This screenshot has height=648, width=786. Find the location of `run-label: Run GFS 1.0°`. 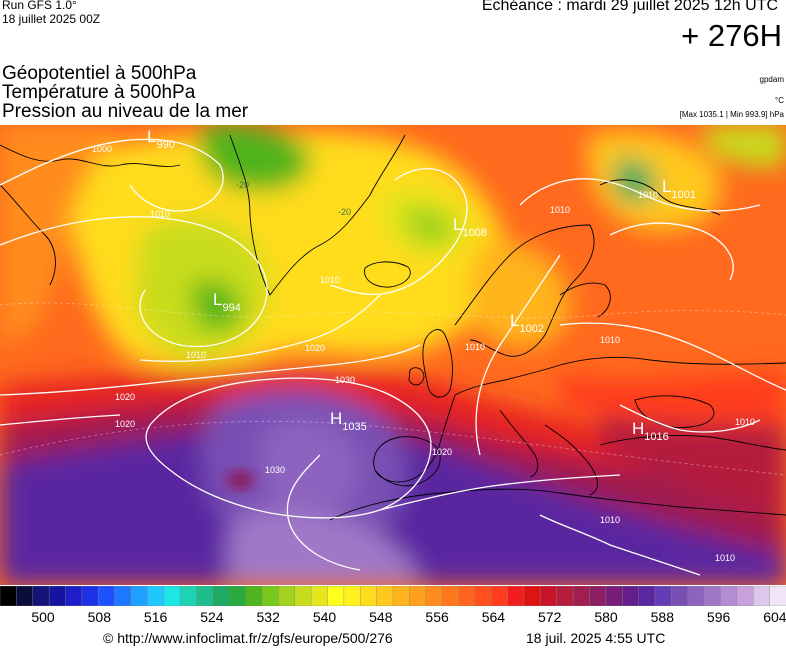

run-label: Run GFS 1.0° is located at coordinates (39, 6).